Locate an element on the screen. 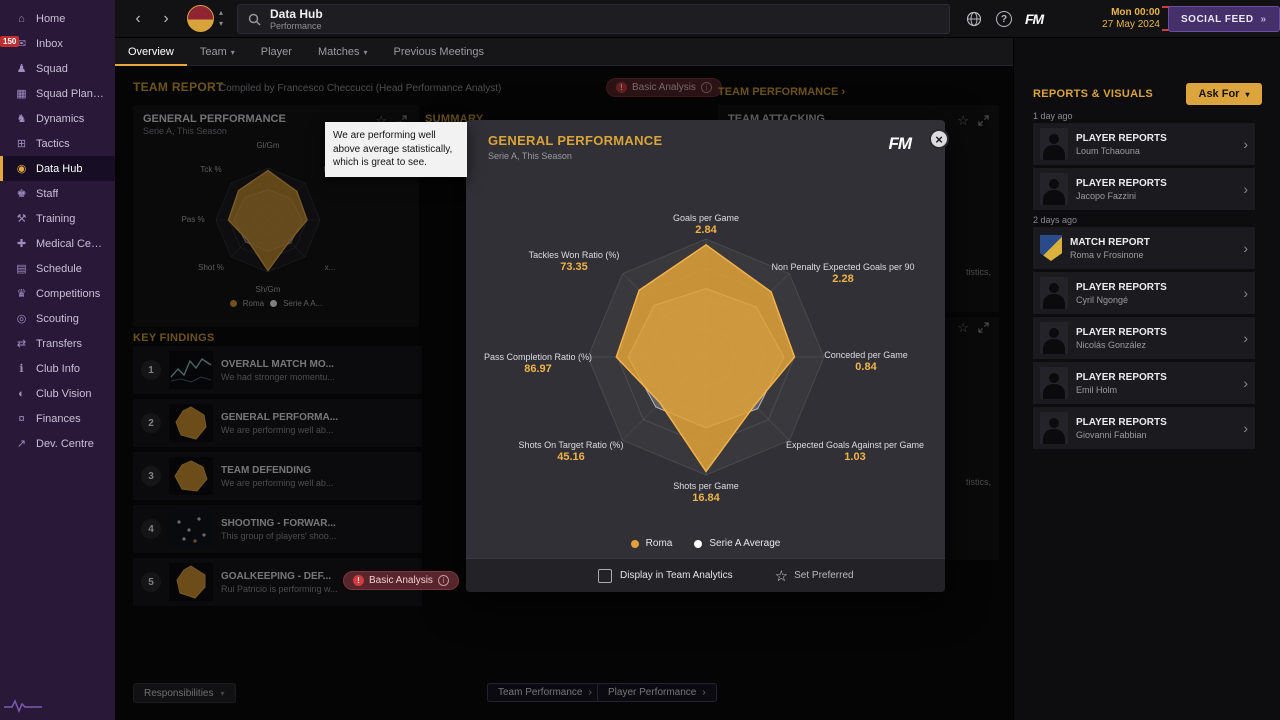 This screenshot has width=1280, height=720. pulse-icon is located at coordinates (23, 706).